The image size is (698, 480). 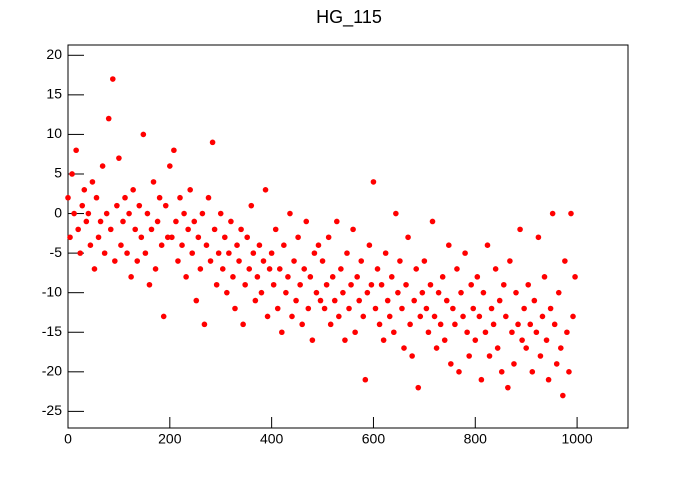 What do you see at coordinates (54, 133) in the screenshot?
I see `y-tick-label: 10` at bounding box center [54, 133].